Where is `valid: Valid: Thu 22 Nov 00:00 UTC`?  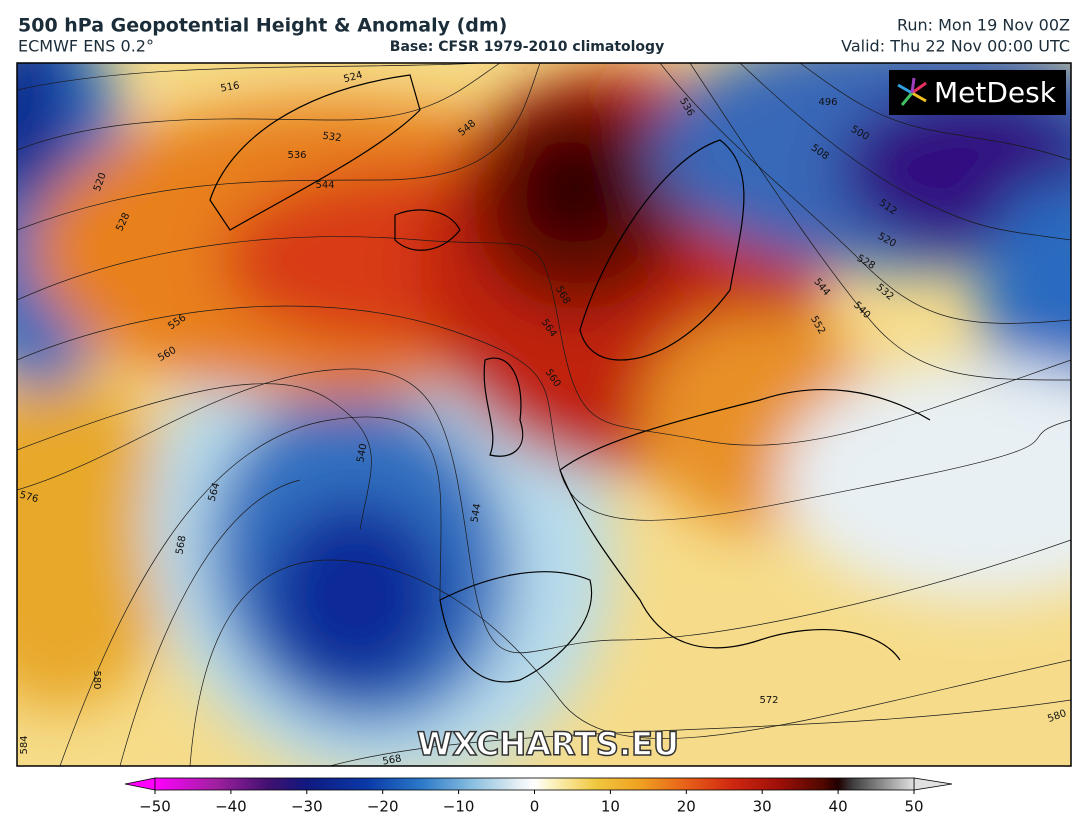 valid: Valid: Thu 22 Nov 00:00 UTC is located at coordinates (955, 46).